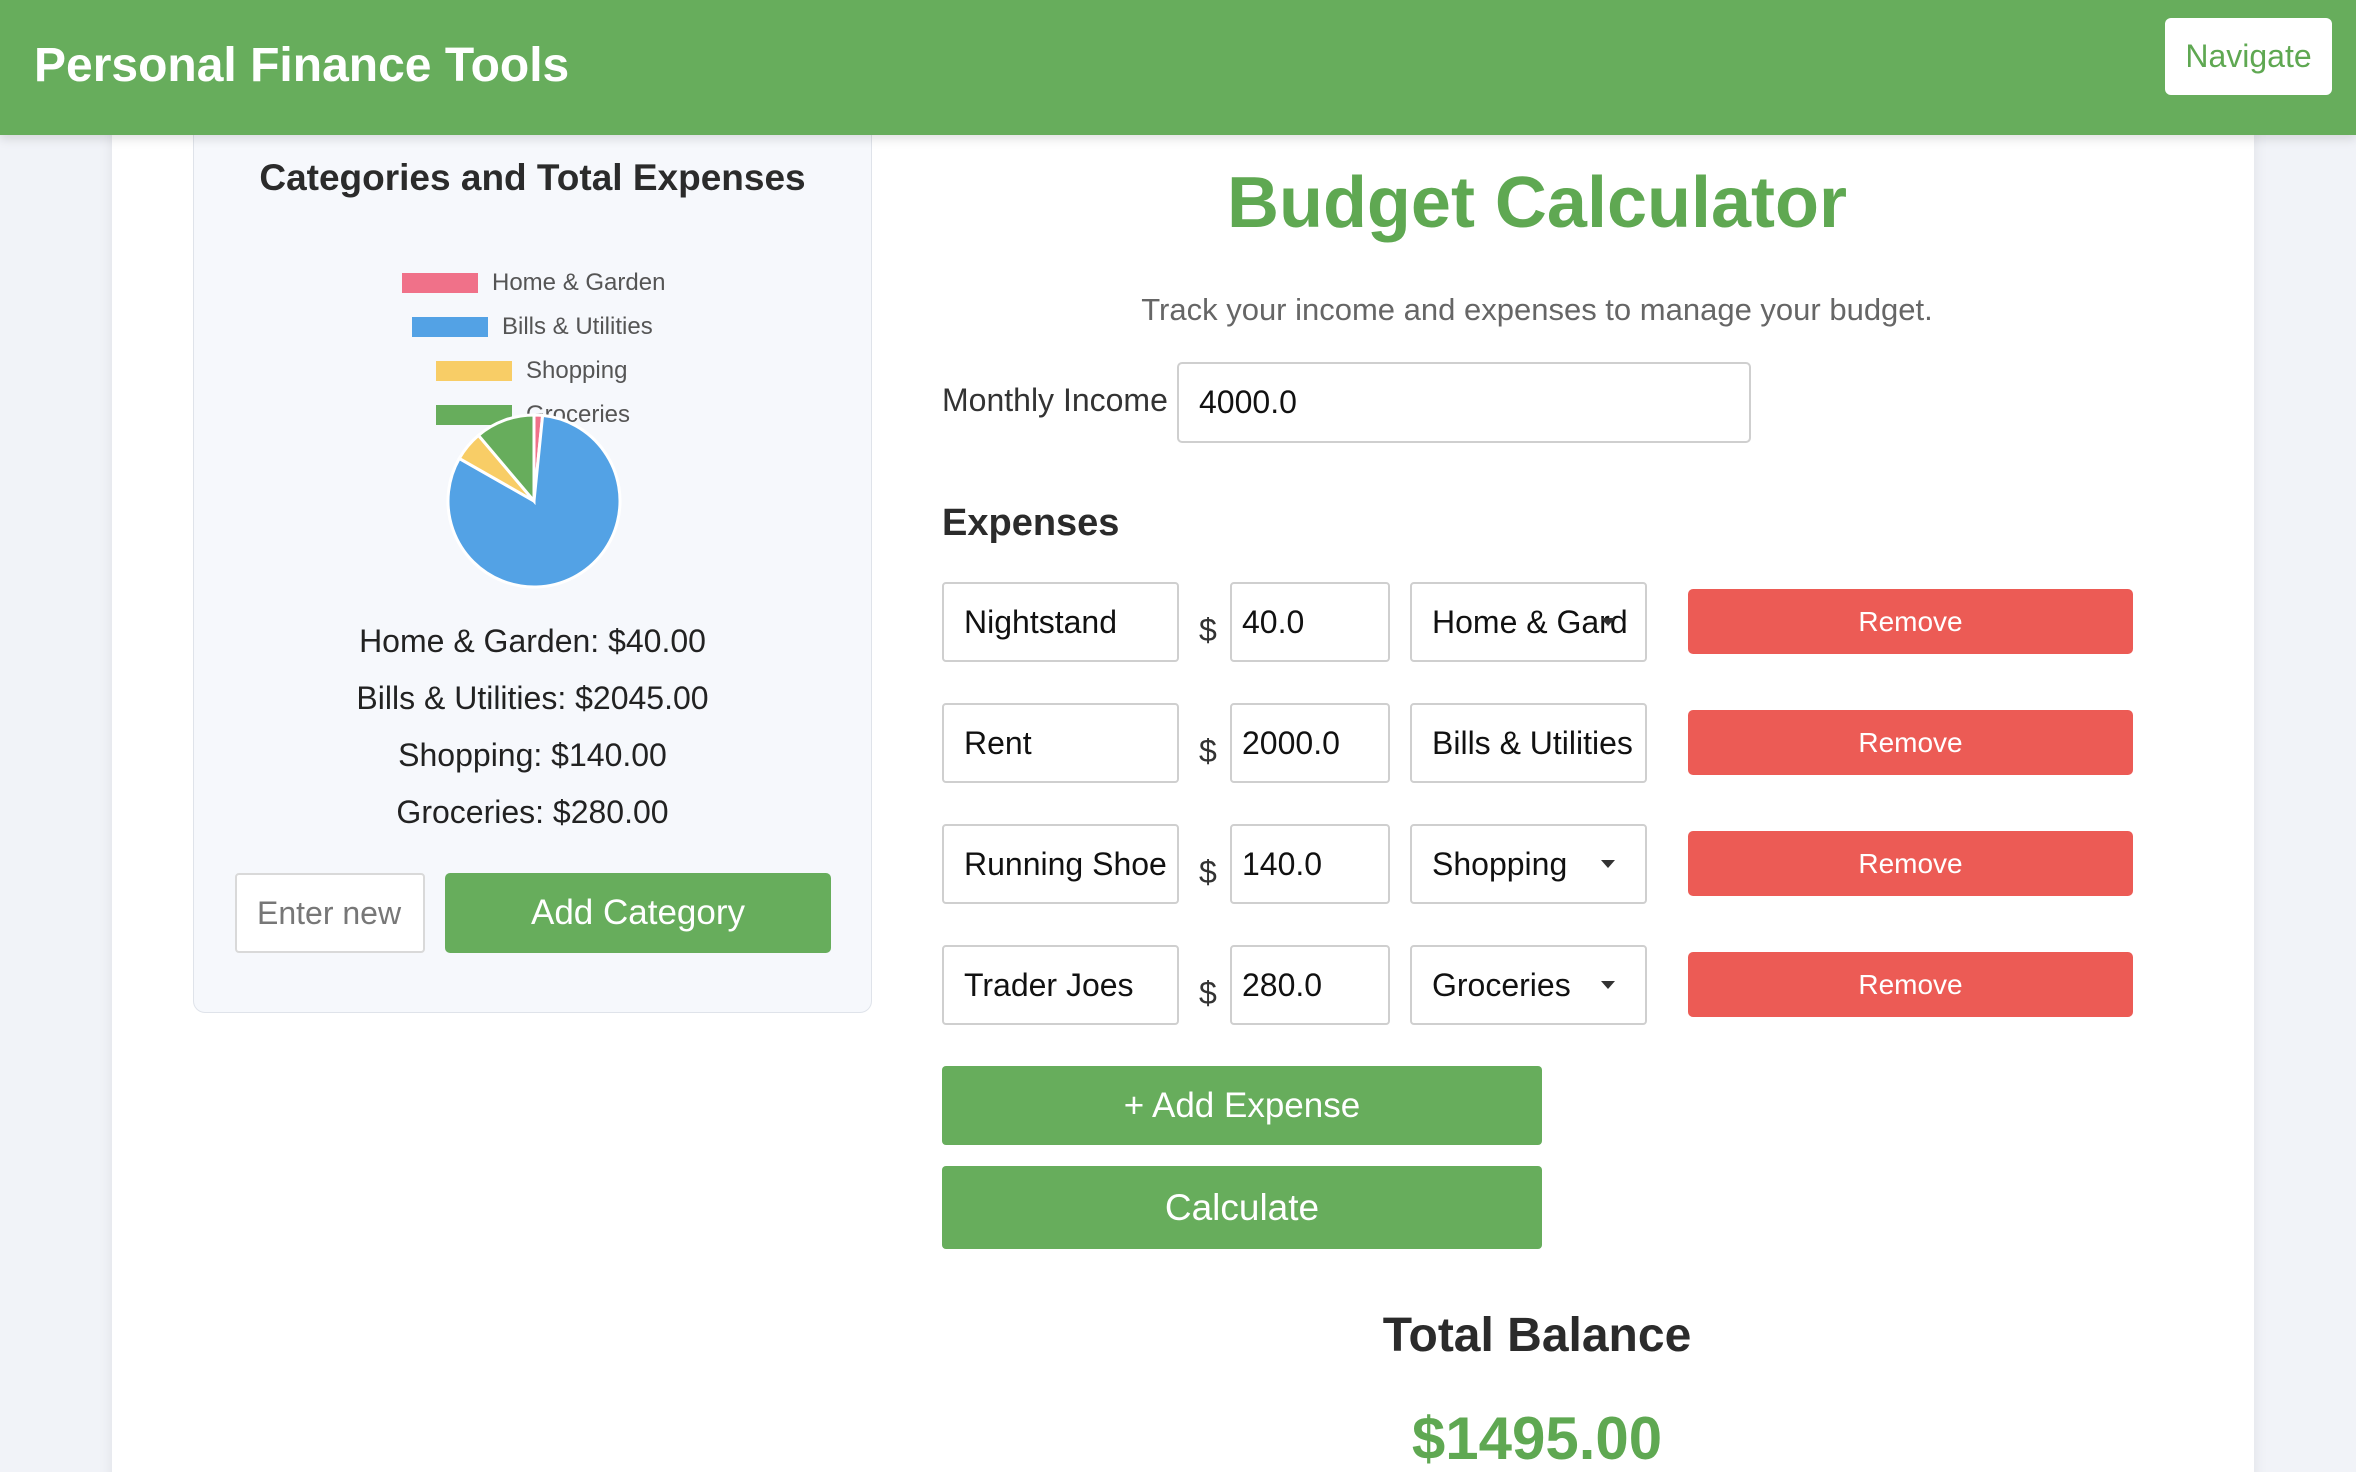  Describe the element at coordinates (1178, 67) in the screenshot. I see `top-bar: Personal Finance Tools Navigate` at that location.